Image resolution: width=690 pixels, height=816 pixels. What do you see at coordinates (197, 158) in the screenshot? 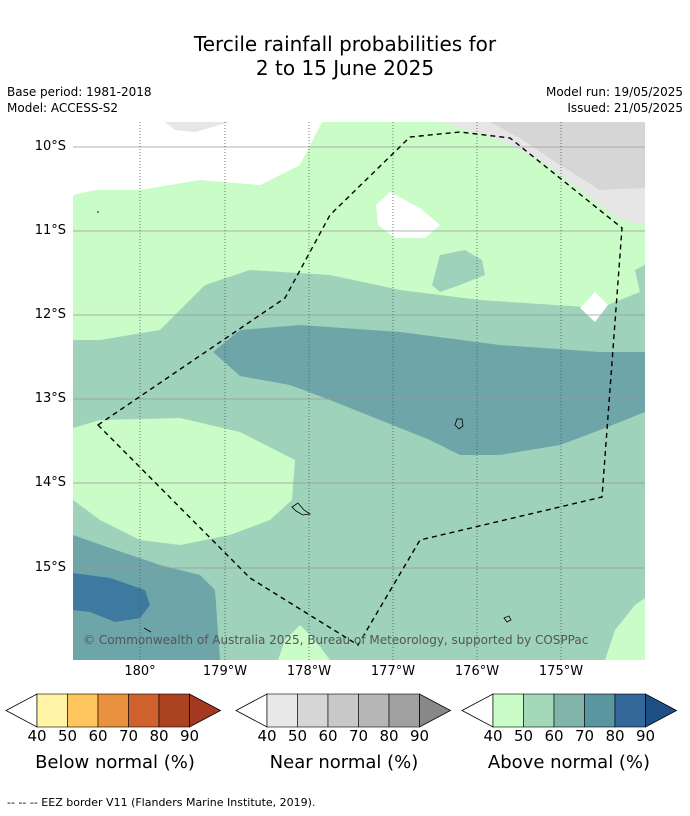
I see `region-neutral-white-nw` at bounding box center [197, 158].